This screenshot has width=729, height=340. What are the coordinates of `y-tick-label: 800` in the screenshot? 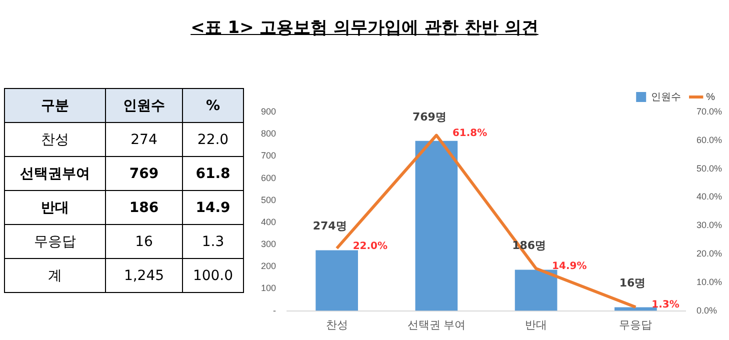 It's located at (268, 133).